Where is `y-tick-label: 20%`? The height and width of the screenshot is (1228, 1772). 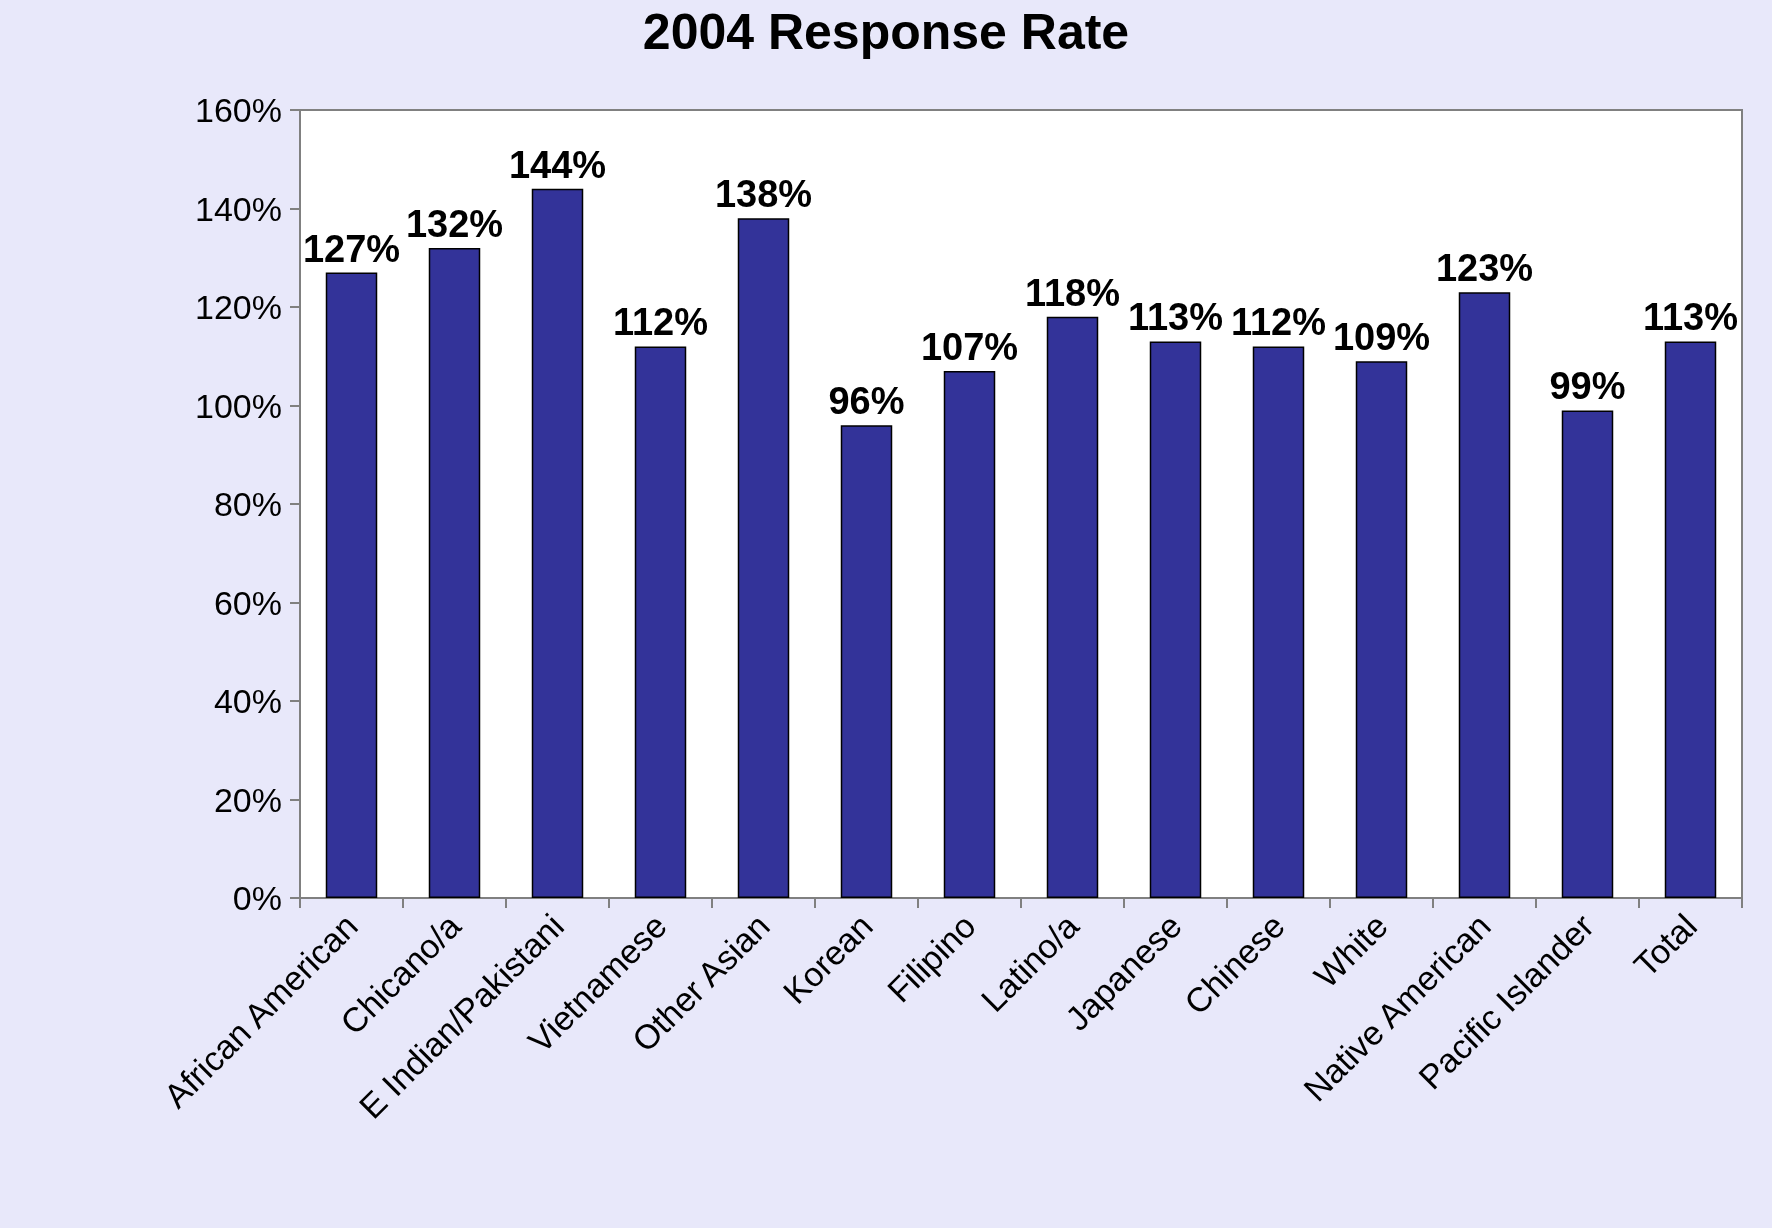
y-tick-label: 20% is located at coordinates (247, 799).